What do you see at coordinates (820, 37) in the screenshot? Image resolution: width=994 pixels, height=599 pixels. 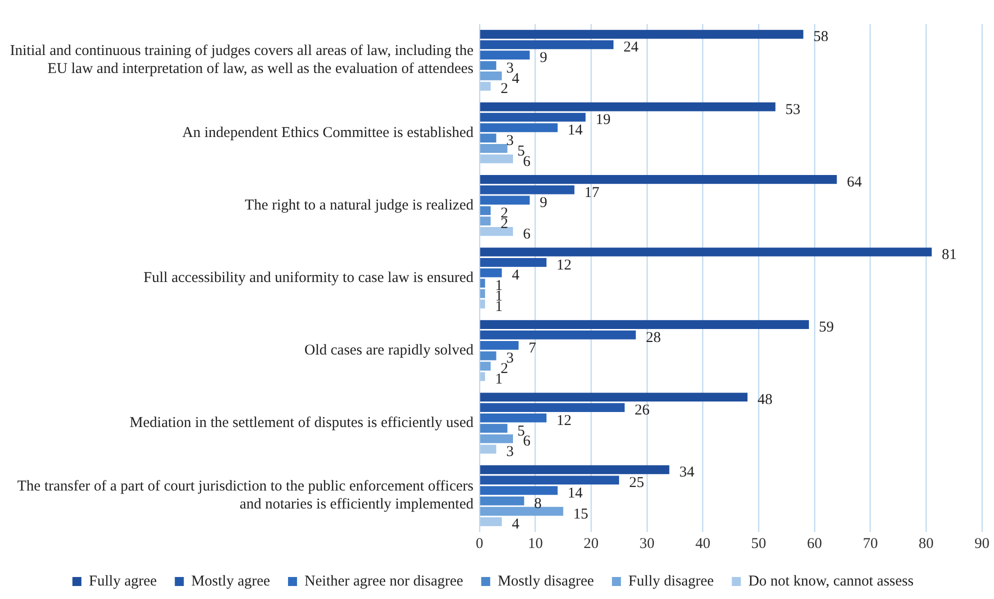 I see `data-label: 58` at bounding box center [820, 37].